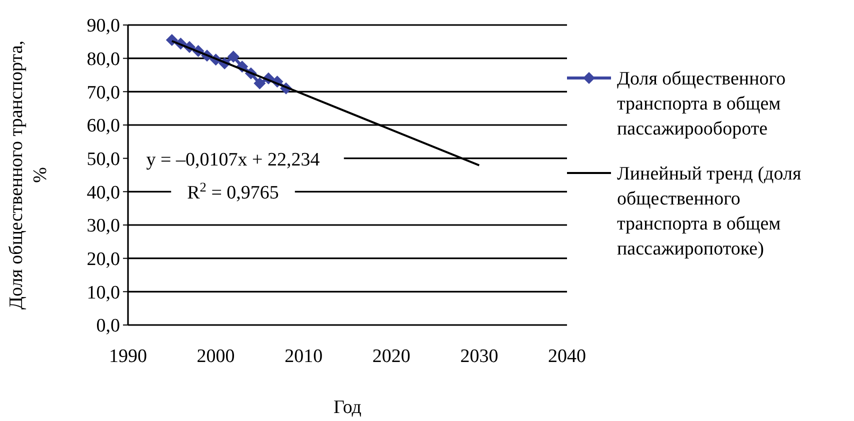 This screenshot has height=421, width=854. Describe the element at coordinates (233, 160) in the screenshot. I see `annotation: y = –0,0107x + 22,234` at that location.